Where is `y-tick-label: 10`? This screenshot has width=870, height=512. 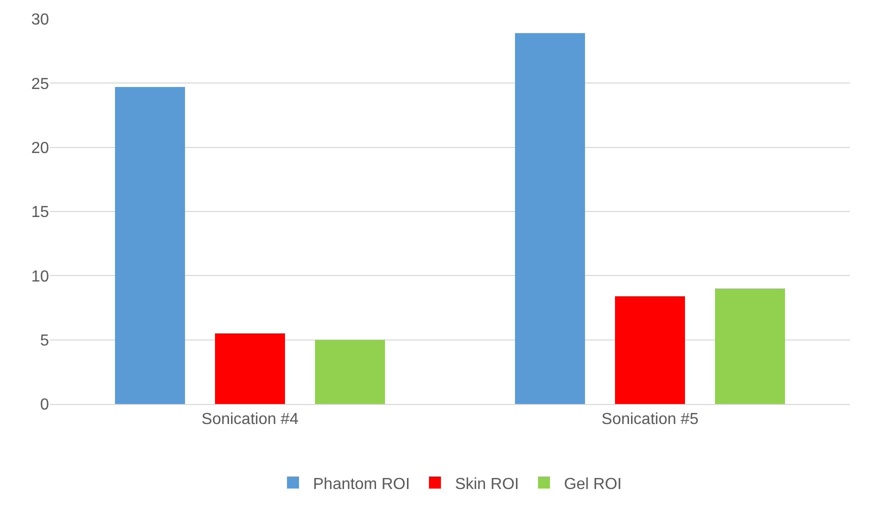 y-tick-label: 10 is located at coordinates (40, 277).